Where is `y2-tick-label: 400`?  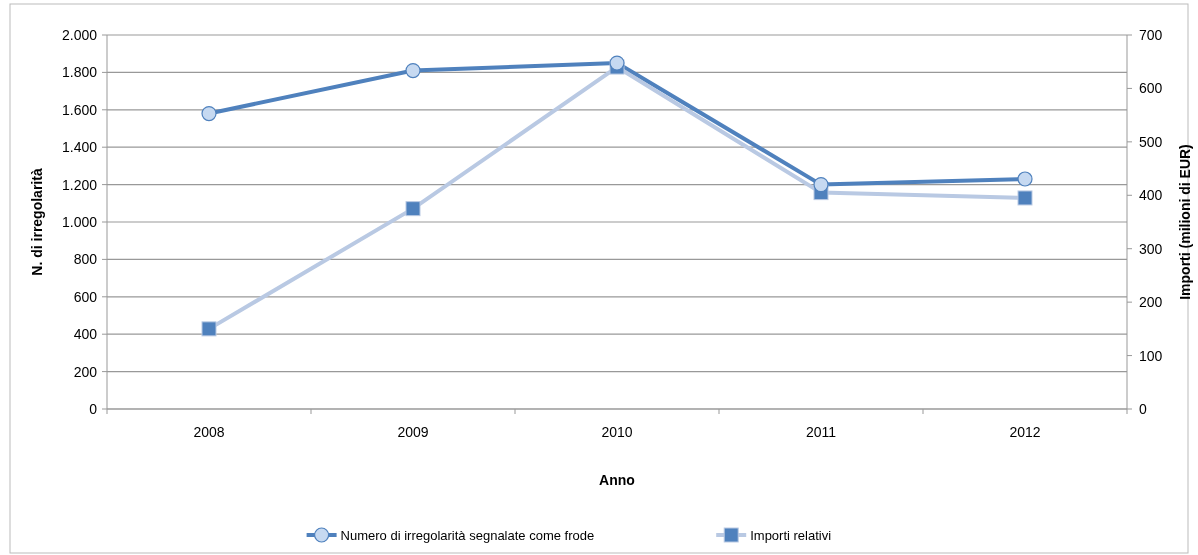
y2-tick-label: 400 is located at coordinates (1151, 195).